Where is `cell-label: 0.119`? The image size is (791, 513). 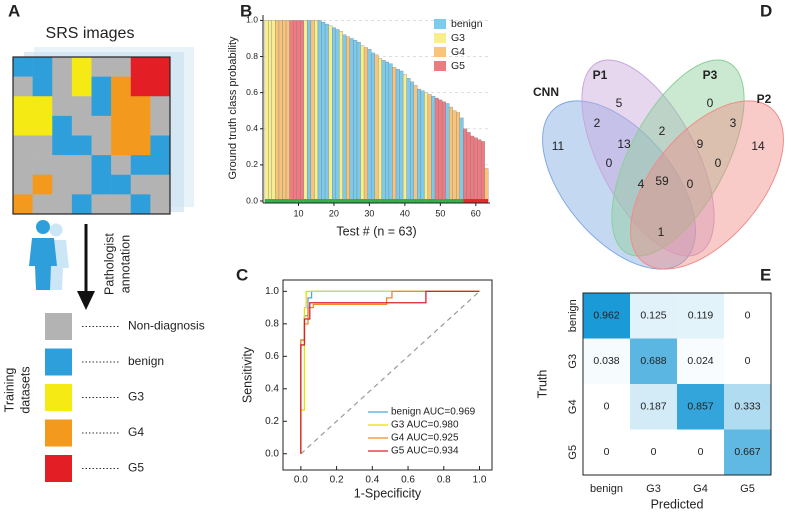
cell-label: 0.119 is located at coordinates (701, 316).